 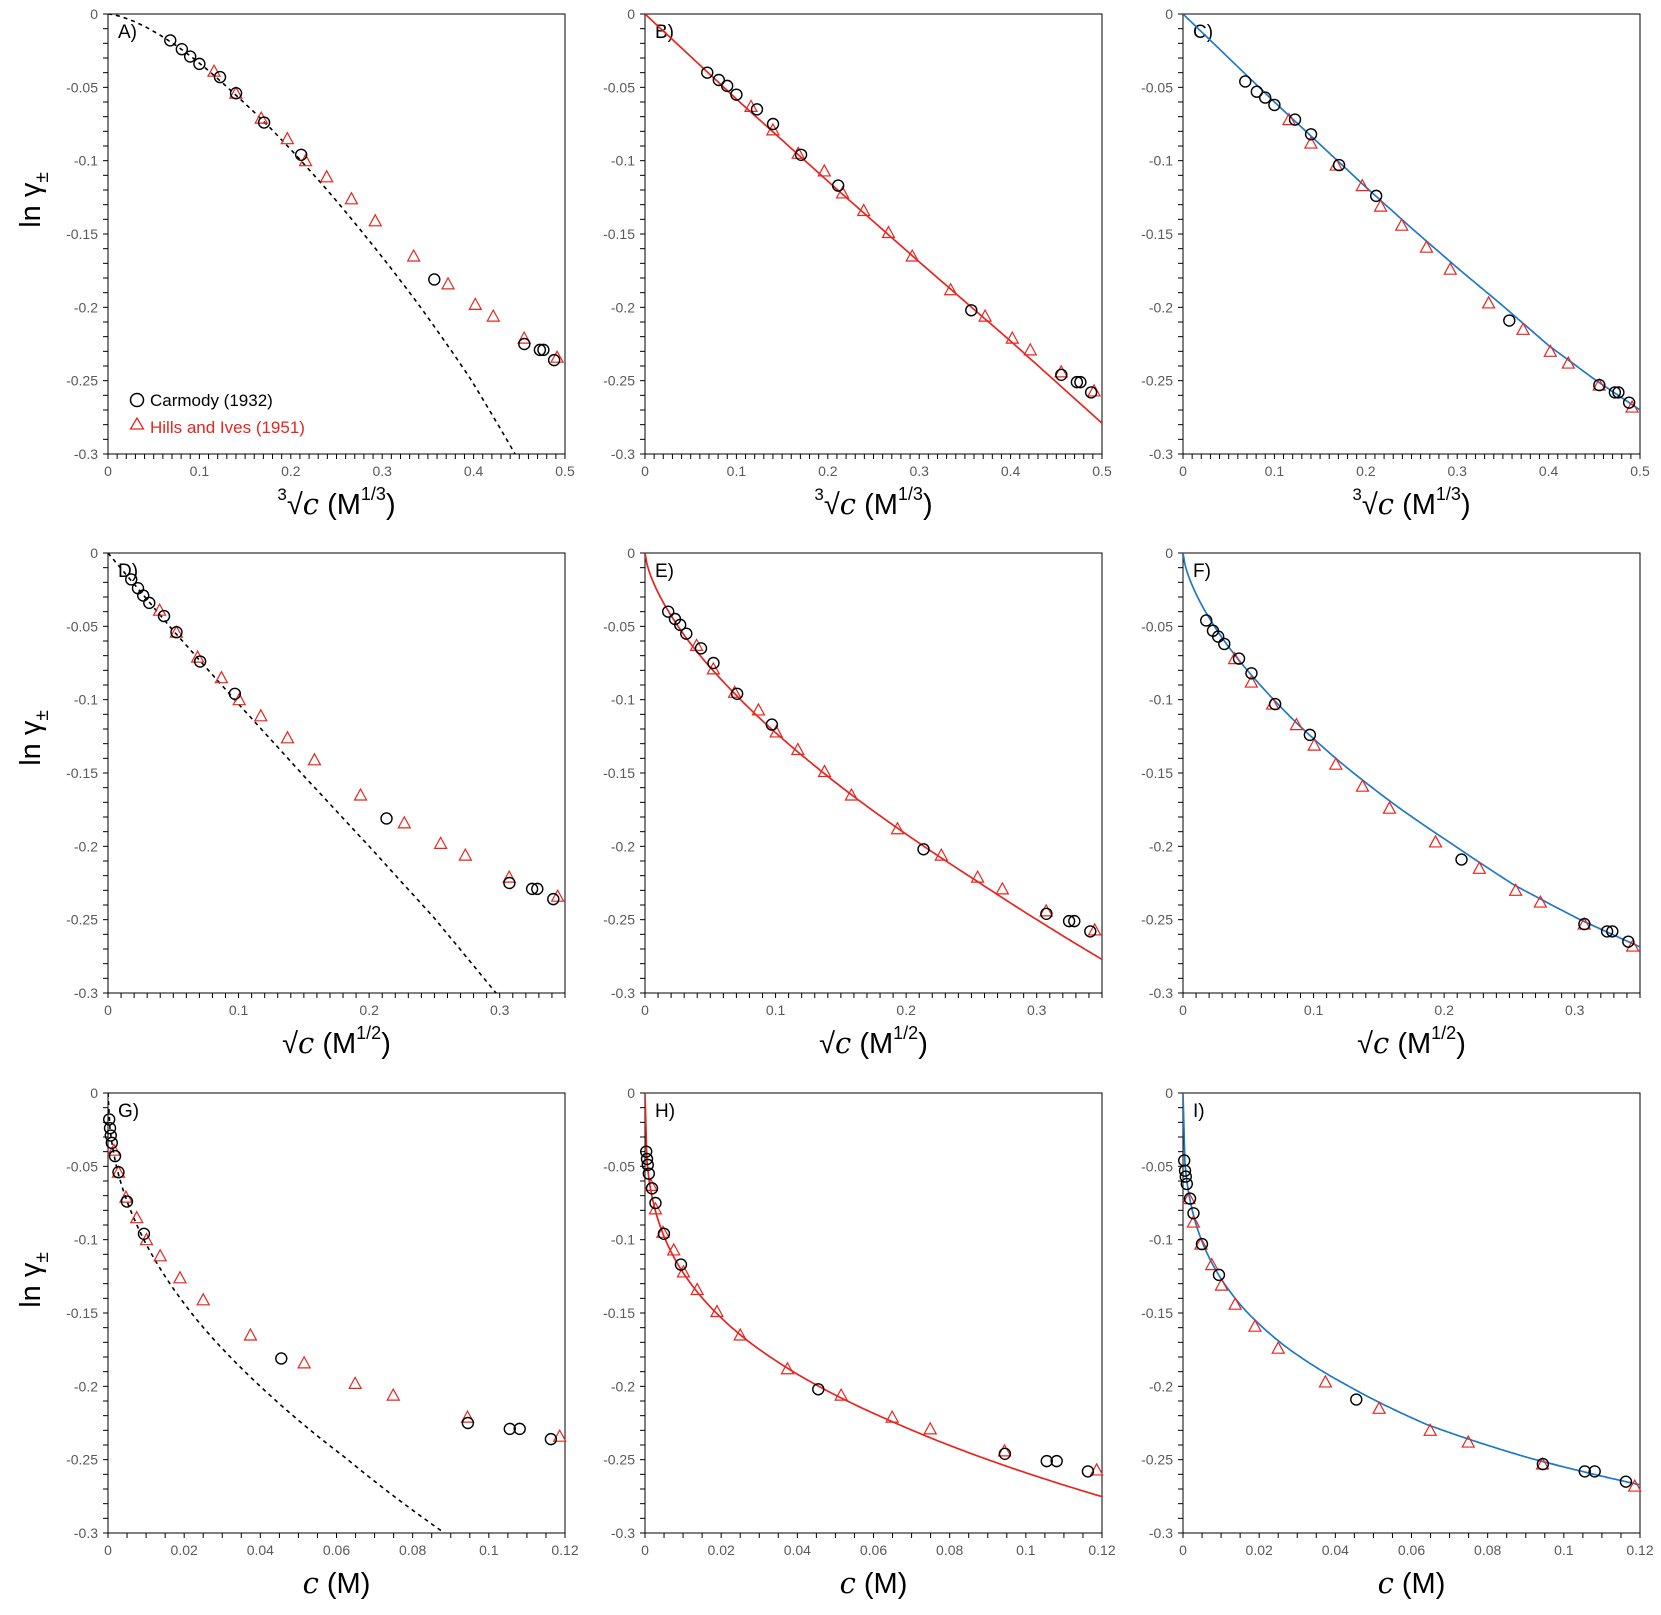 What do you see at coordinates (776, 1010) in the screenshot?
I see `x-tick-label: 0.1` at bounding box center [776, 1010].